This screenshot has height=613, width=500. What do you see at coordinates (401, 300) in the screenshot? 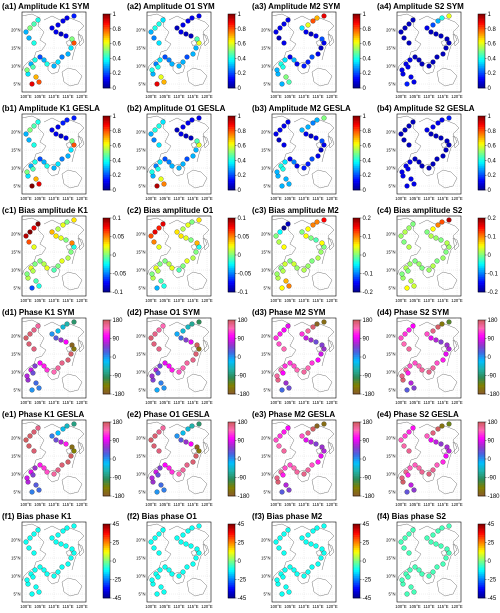
I see `lon-tick-label: 100°E` at bounding box center [401, 300].